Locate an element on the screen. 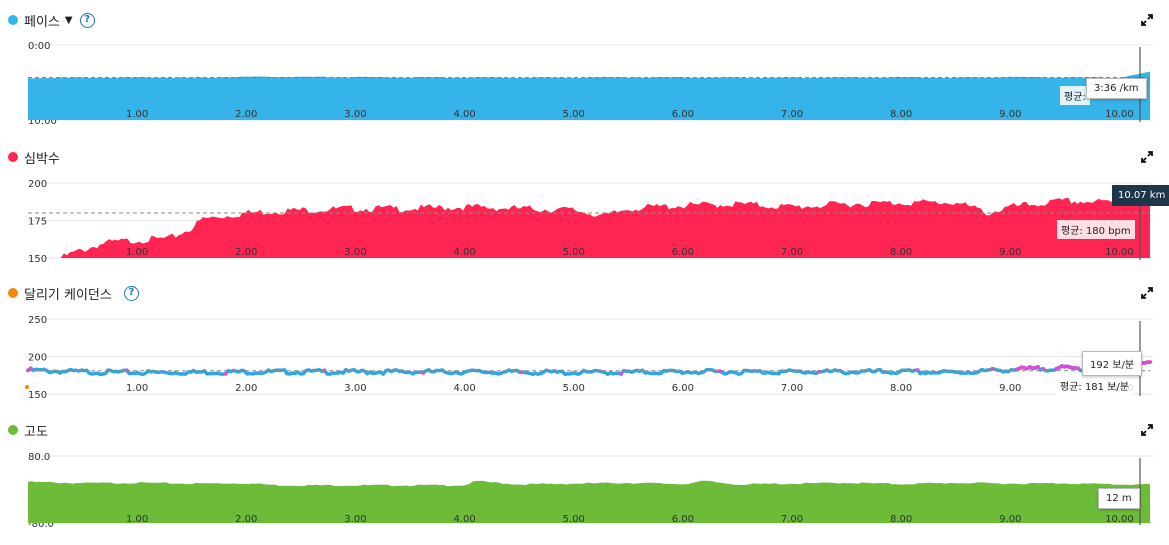 This screenshot has width=1169, height=545. elevation-series-dot is located at coordinates (13, 430).